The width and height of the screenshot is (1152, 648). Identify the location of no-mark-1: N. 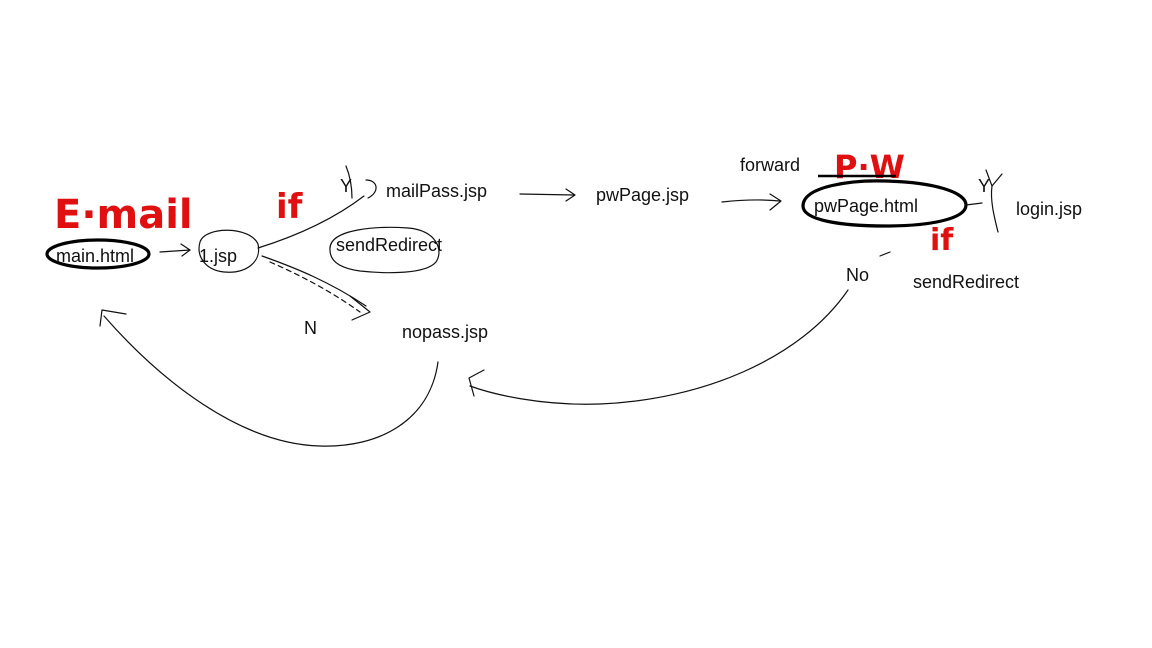
(310, 328).